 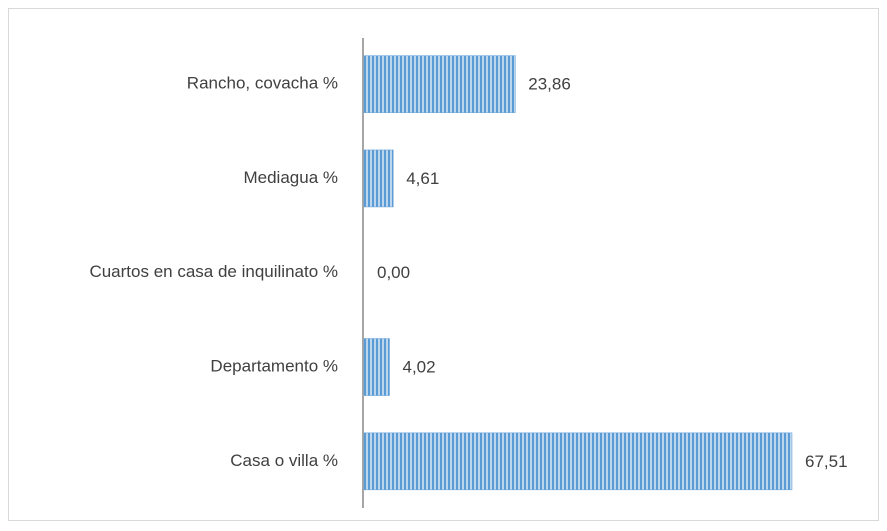 I want to click on category-label: Cuartos en casa de inquilinato %, so click(x=213, y=271).